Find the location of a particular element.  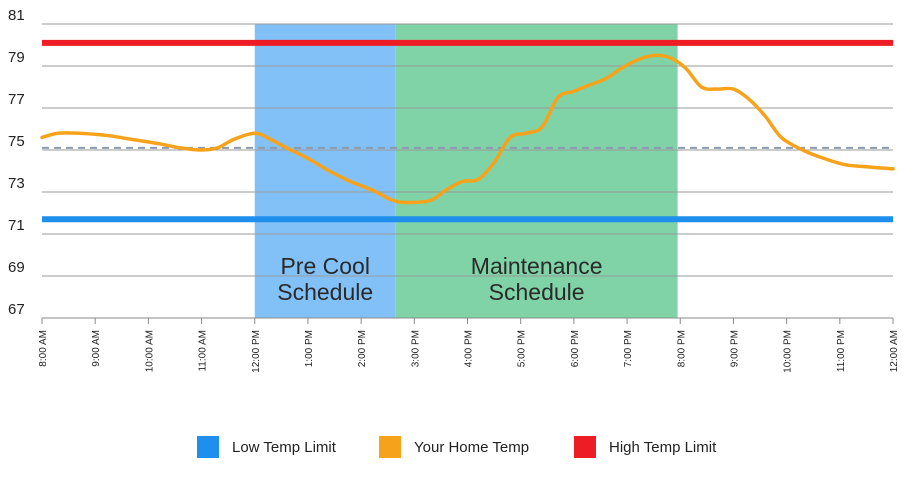

region-label-0-line-0: Pre Cool is located at coordinates (324, 266).